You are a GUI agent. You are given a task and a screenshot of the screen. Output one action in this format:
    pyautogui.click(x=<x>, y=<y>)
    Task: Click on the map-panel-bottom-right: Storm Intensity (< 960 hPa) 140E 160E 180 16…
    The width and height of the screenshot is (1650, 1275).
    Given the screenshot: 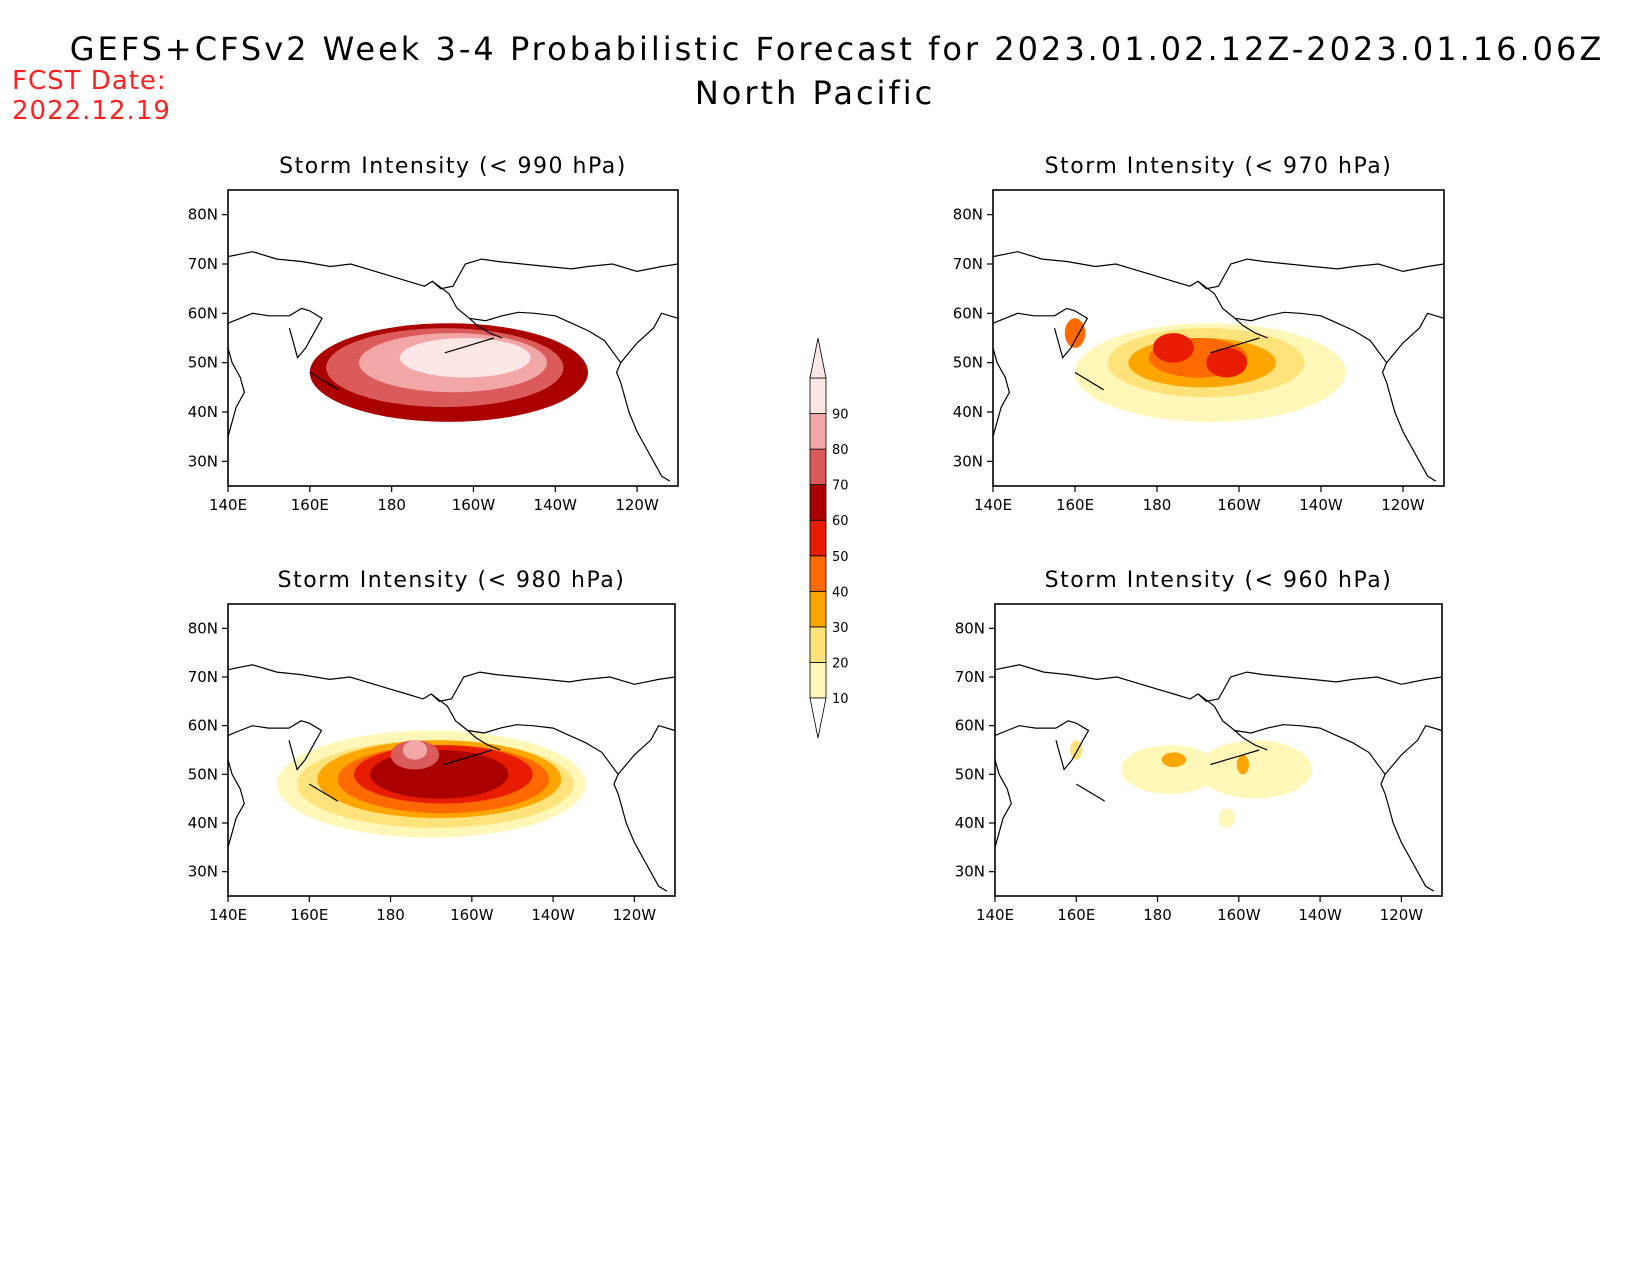 What is the action you would take?
    pyautogui.click(x=1199, y=746)
    